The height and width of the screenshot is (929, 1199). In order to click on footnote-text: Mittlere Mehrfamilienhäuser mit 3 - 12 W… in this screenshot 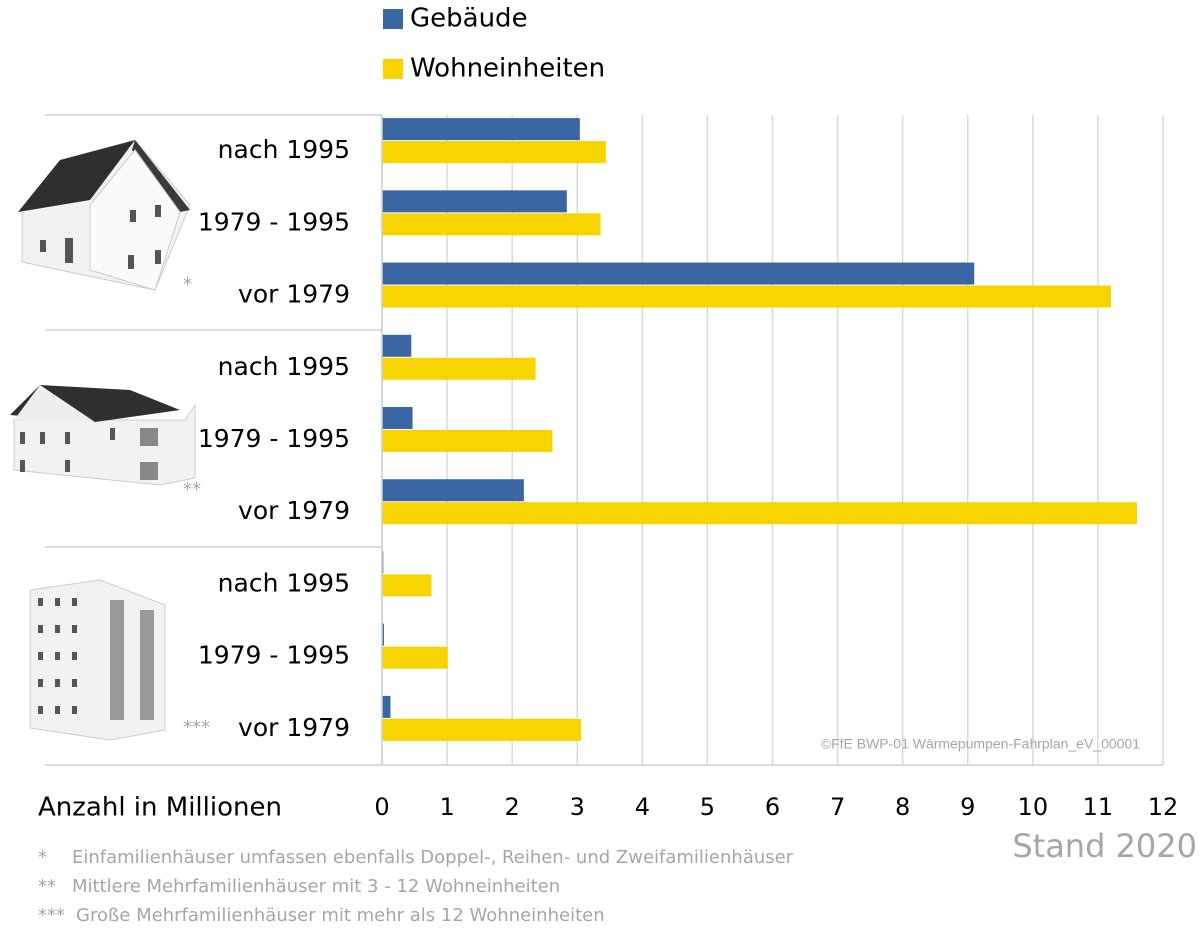, I will do `click(316, 886)`.